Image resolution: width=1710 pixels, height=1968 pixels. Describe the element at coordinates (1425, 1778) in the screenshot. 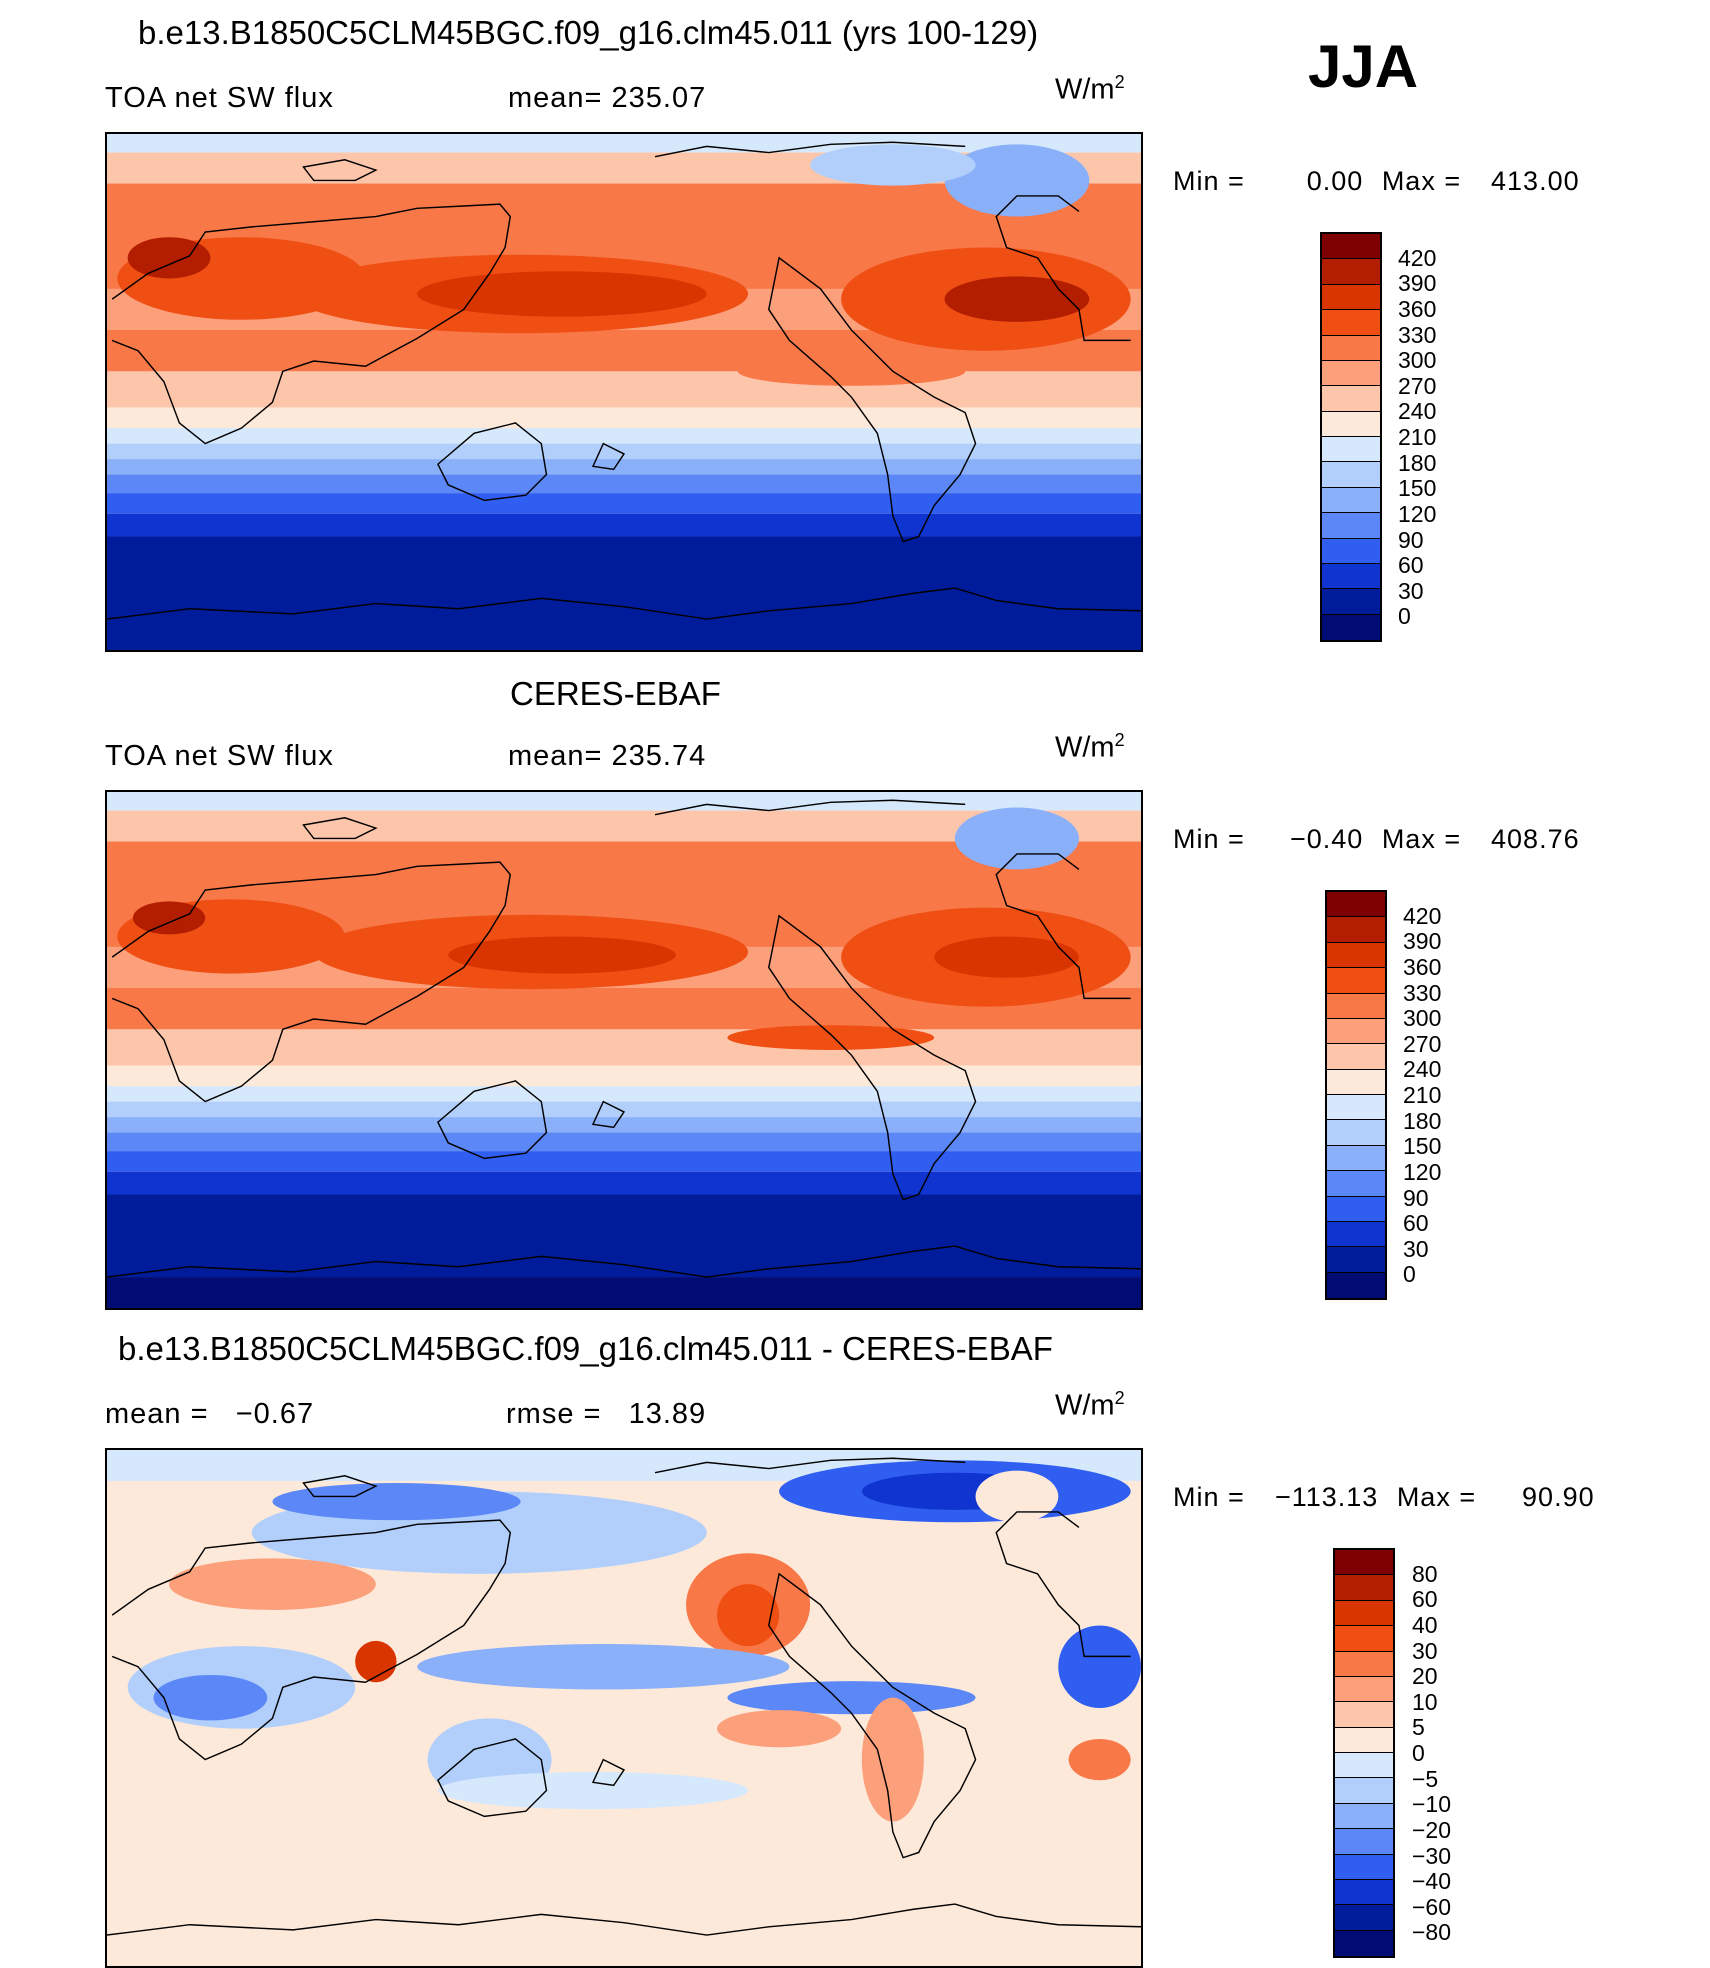

I see `colorbar-label: −5` at that location.